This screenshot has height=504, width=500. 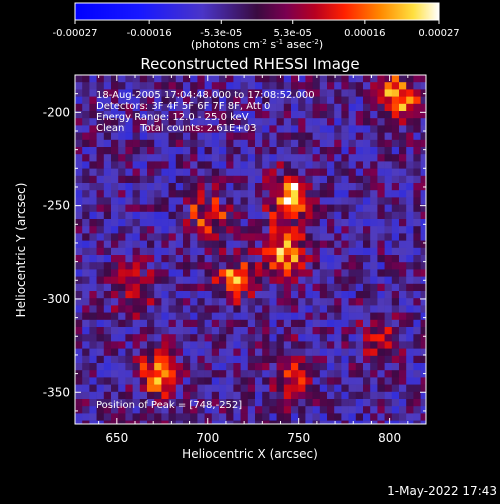 What do you see at coordinates (176, 128) in the screenshot?
I see `clean-counts: Clean Total counts: 2.61E+03` at bounding box center [176, 128].